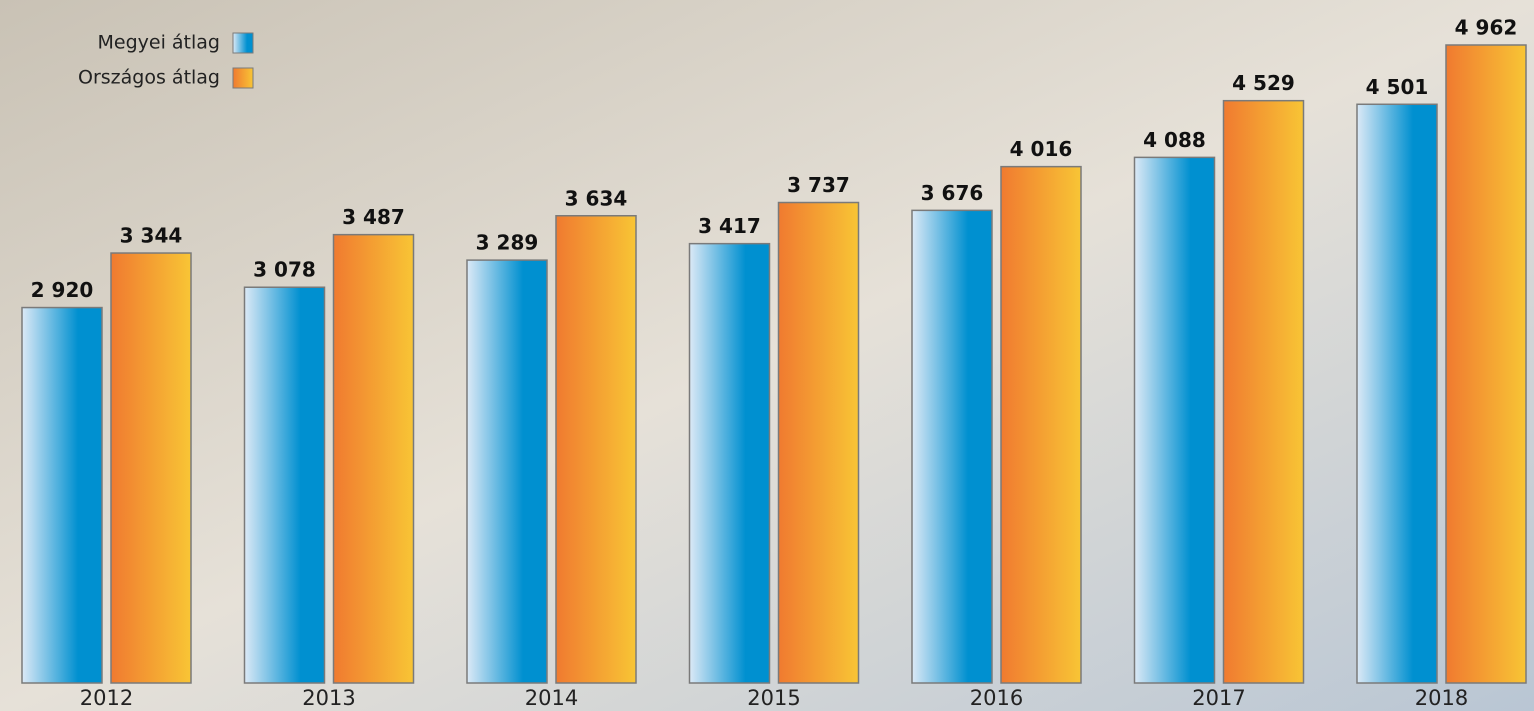  What do you see at coordinates (596, 198) in the screenshot?
I see `value-label: 3 634` at bounding box center [596, 198].